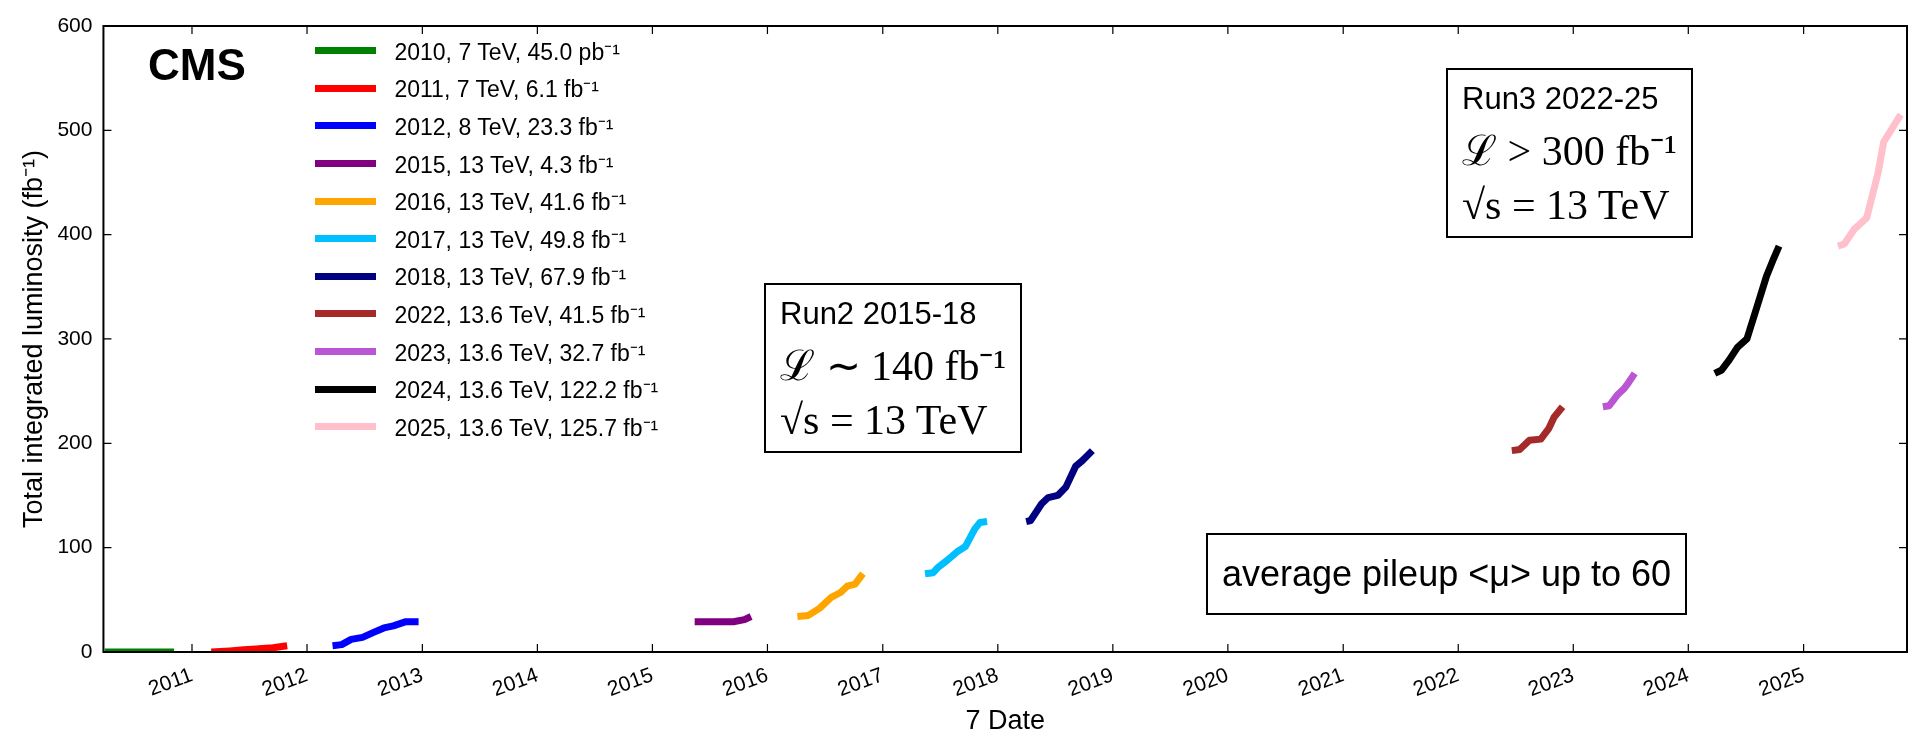 This screenshot has width=1910, height=746. What do you see at coordinates (197, 65) in the screenshot?
I see `annotation: CMS` at bounding box center [197, 65].